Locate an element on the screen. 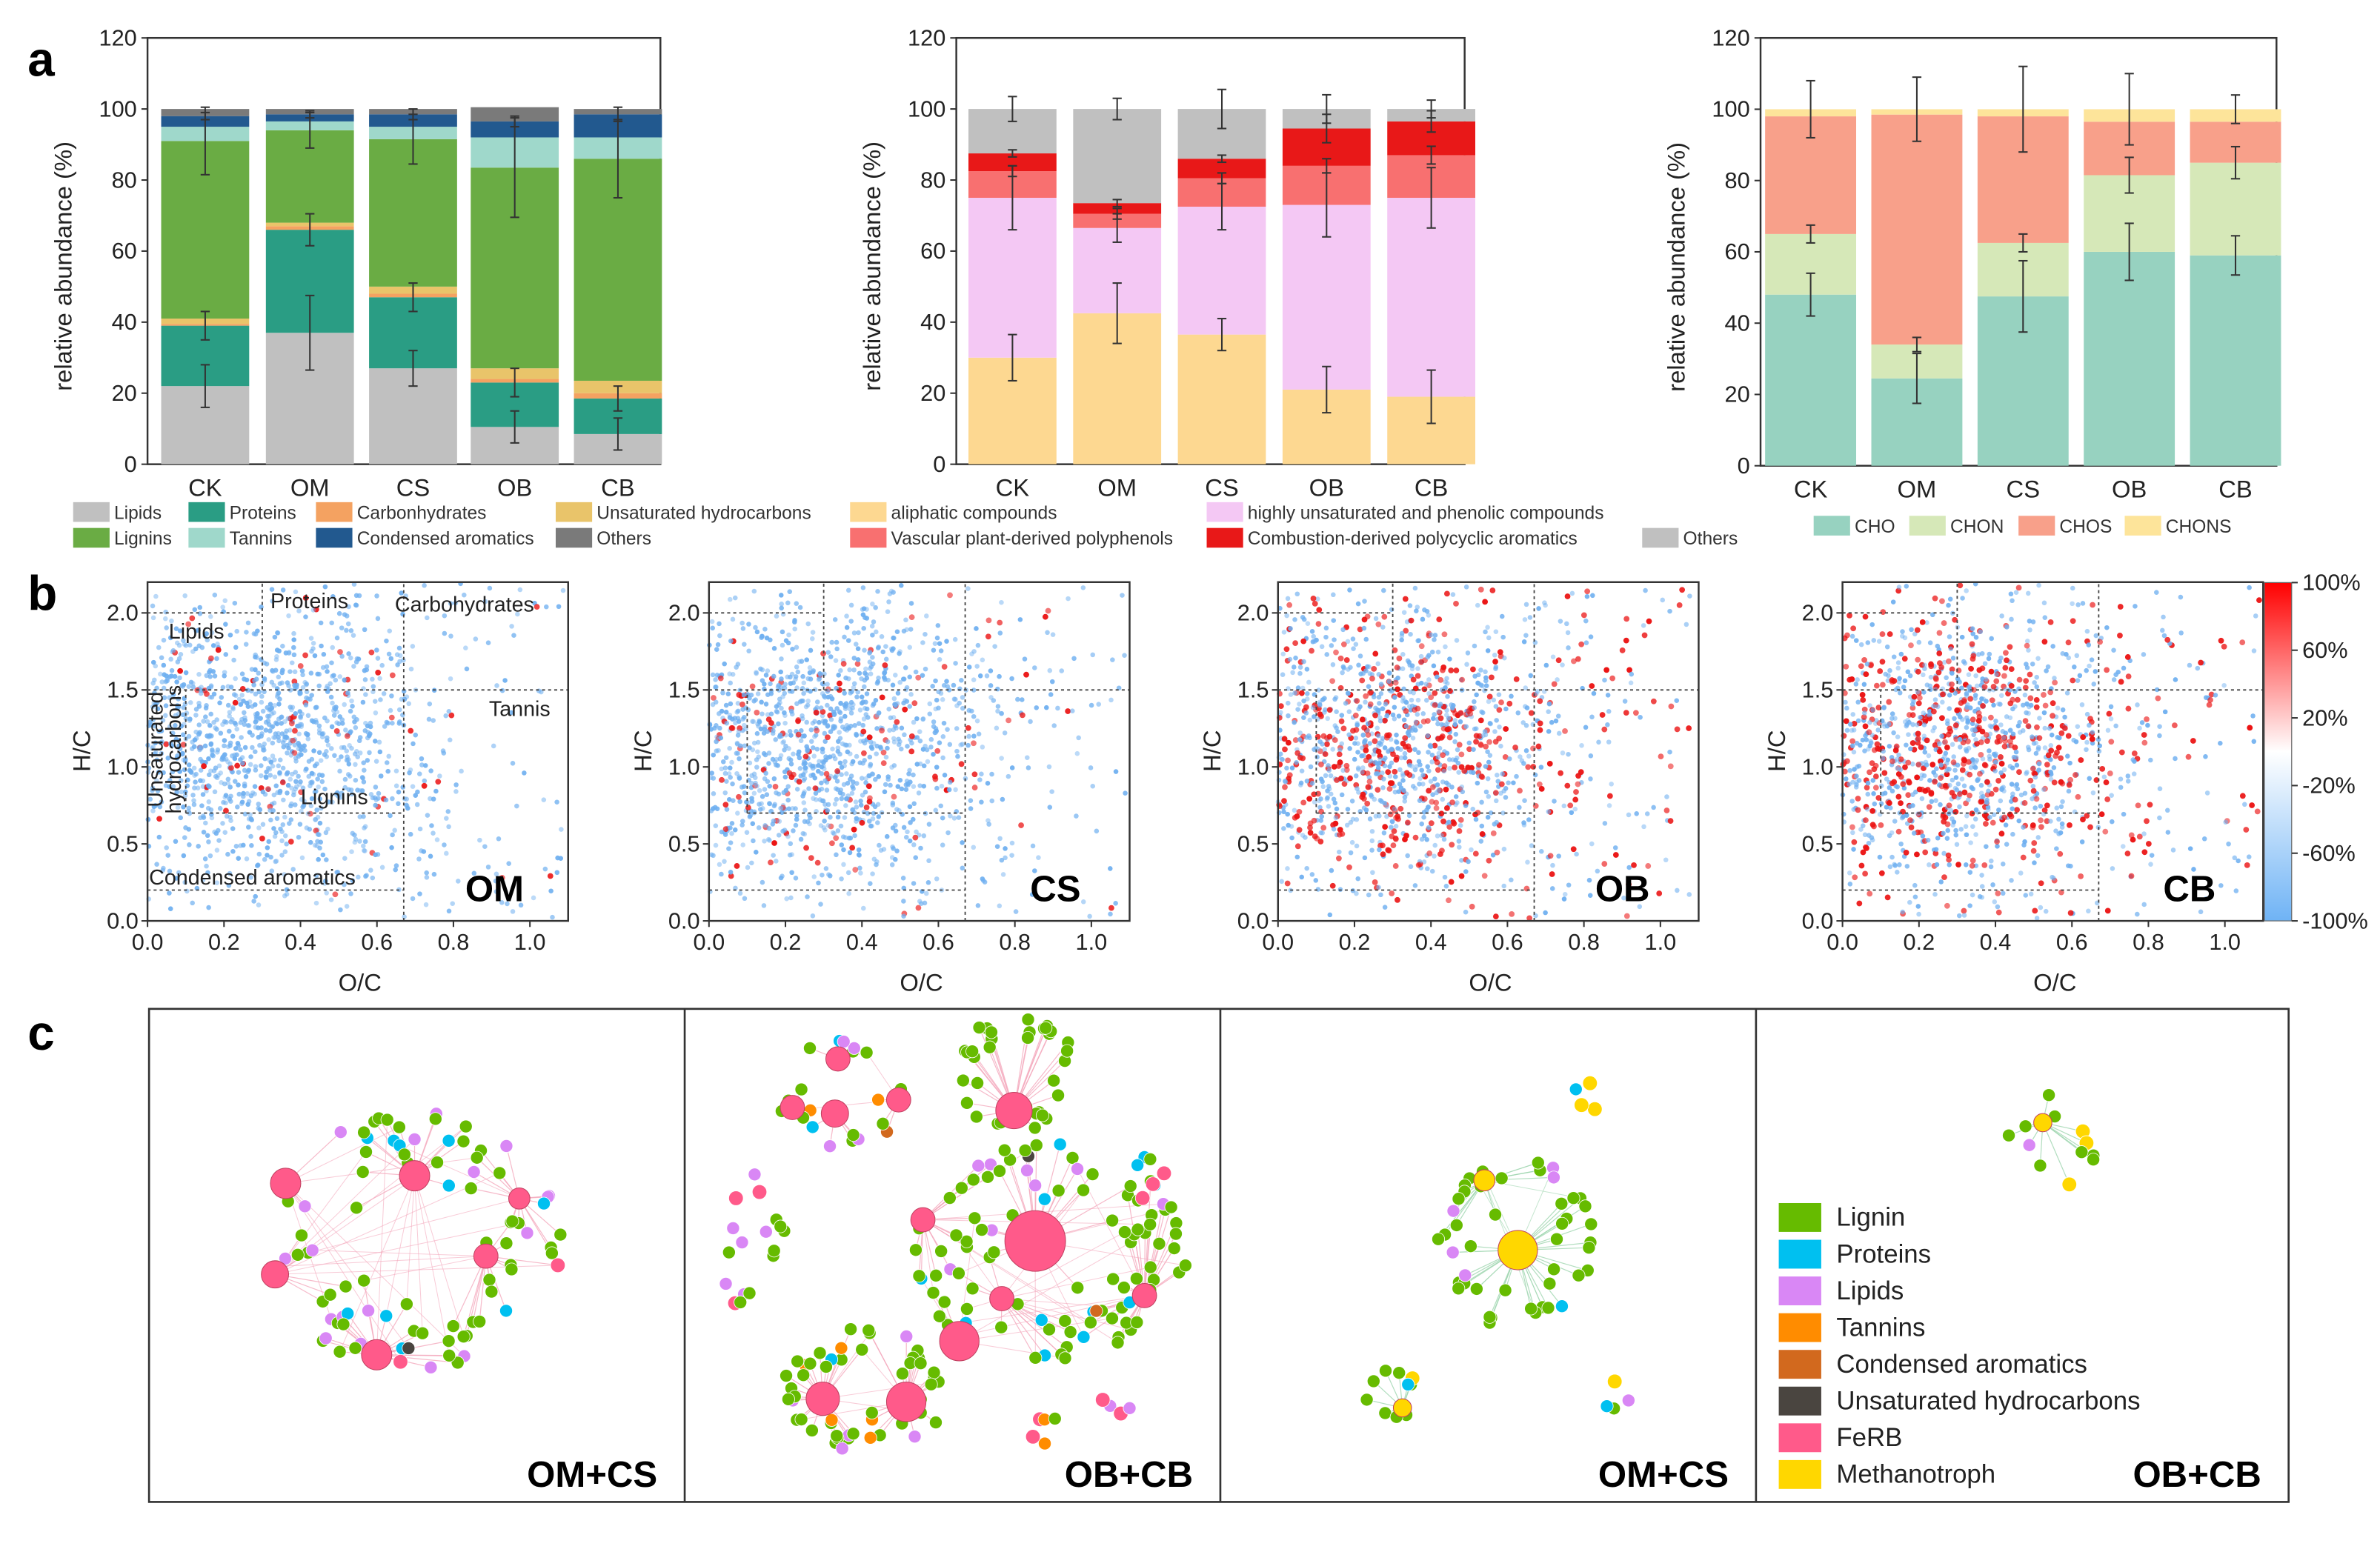 The height and width of the screenshot is (1552, 2380). x-tick-label: 0.2 is located at coordinates (786, 942).